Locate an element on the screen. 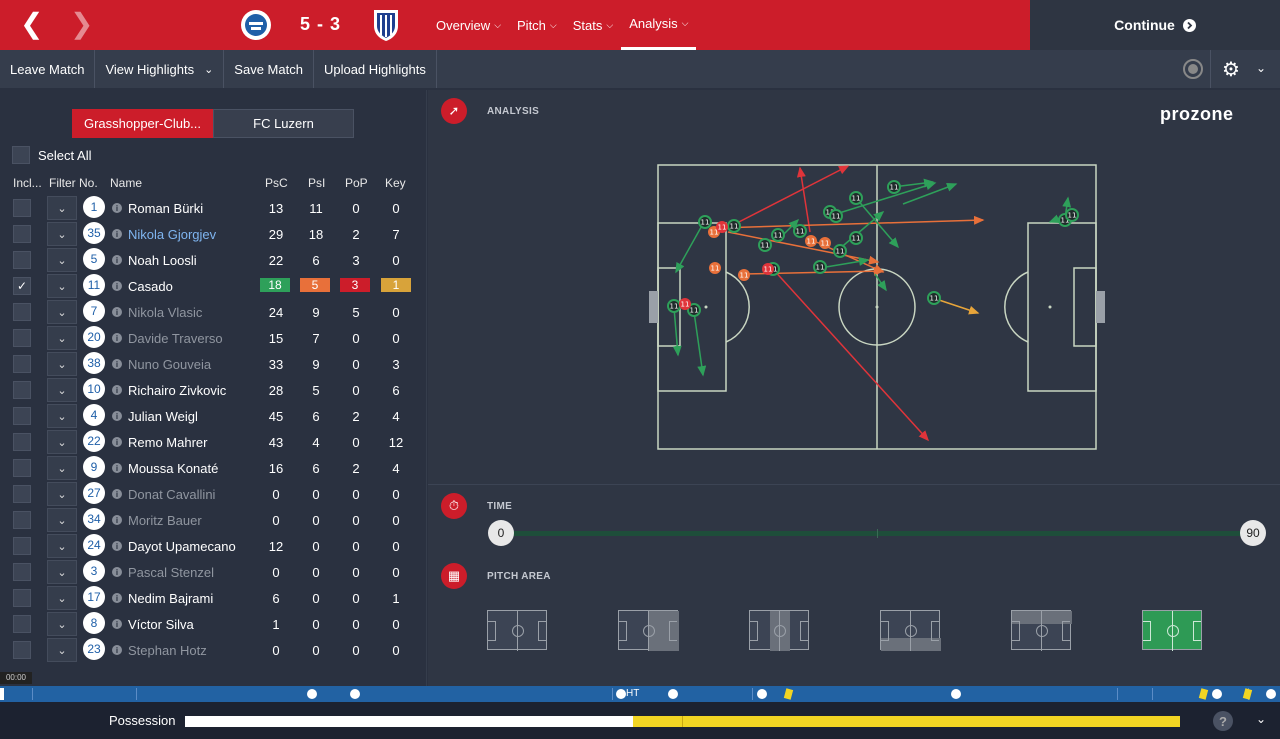  table-row: ⌄ 23 i Stephan Hotz 0 0 0 0 is located at coordinates (212, 650).